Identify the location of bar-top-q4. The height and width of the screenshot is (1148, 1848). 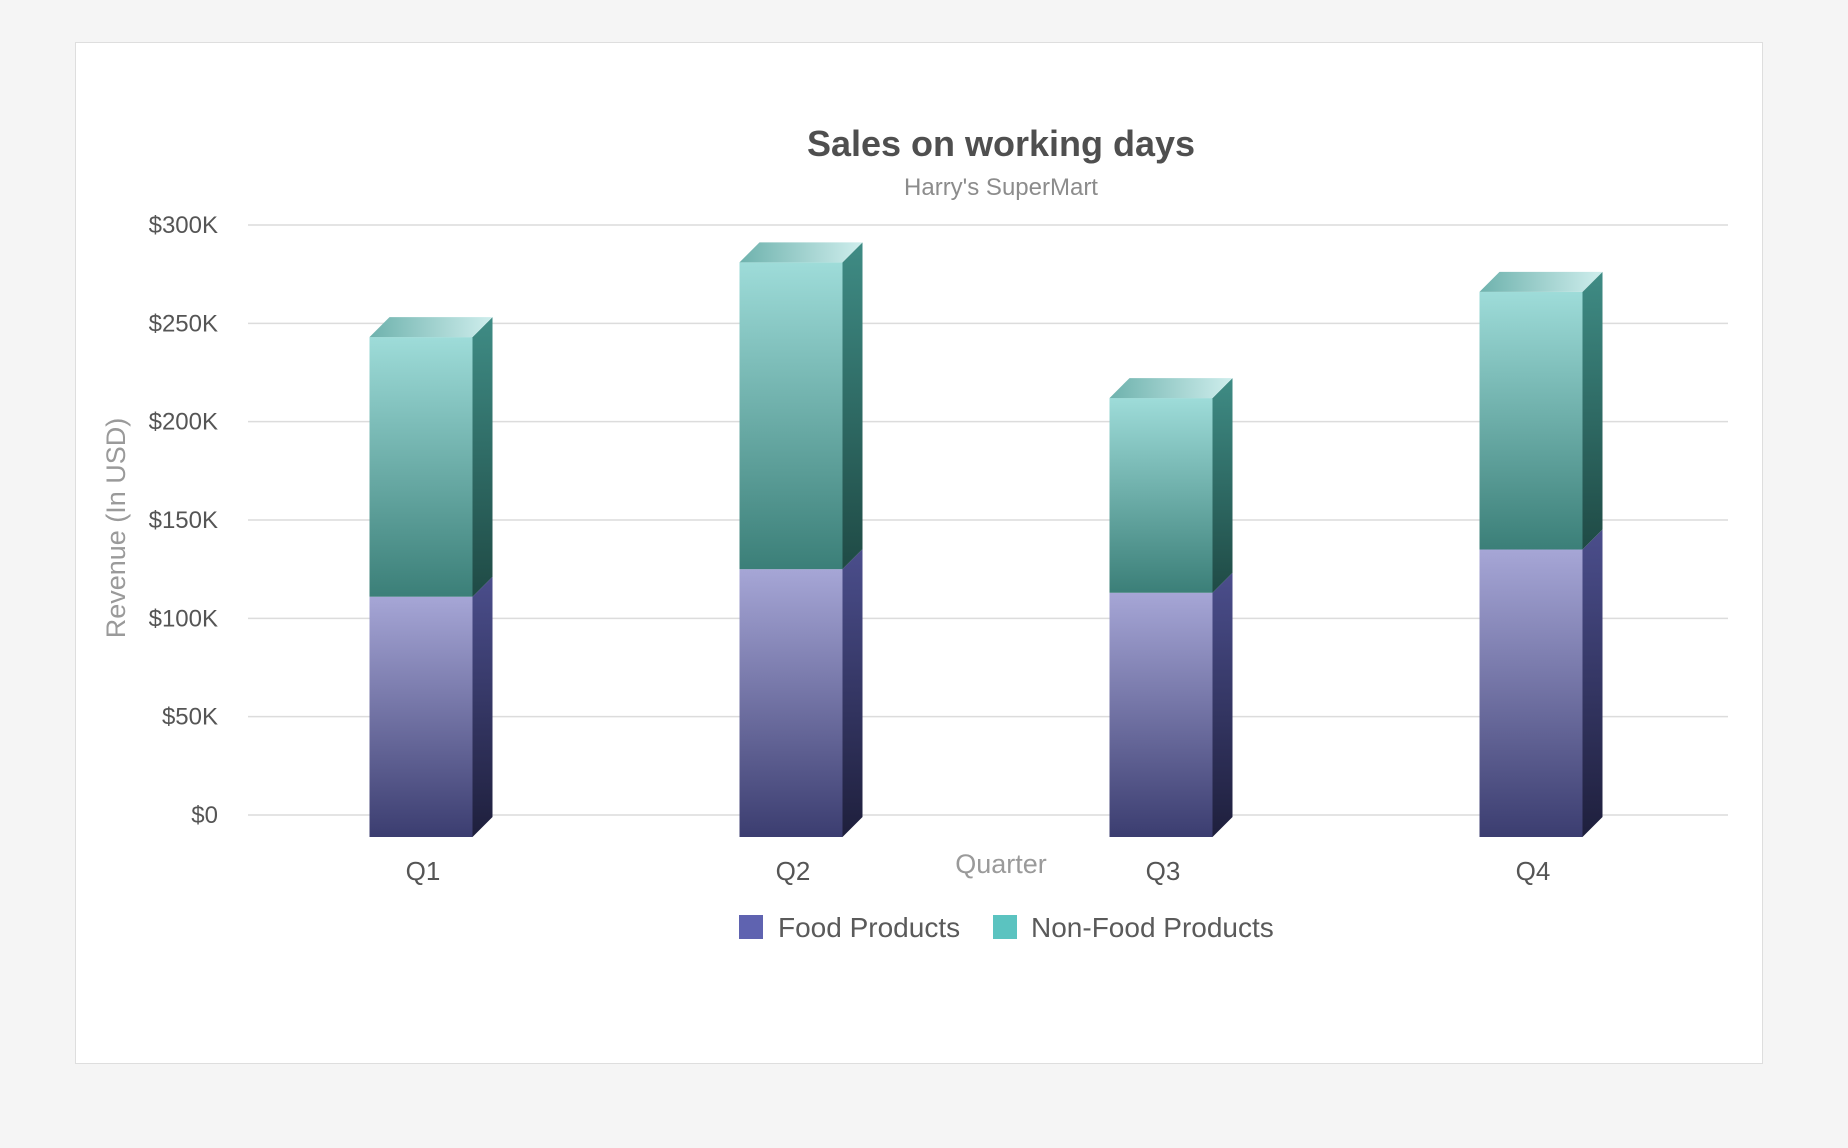
(1541, 281).